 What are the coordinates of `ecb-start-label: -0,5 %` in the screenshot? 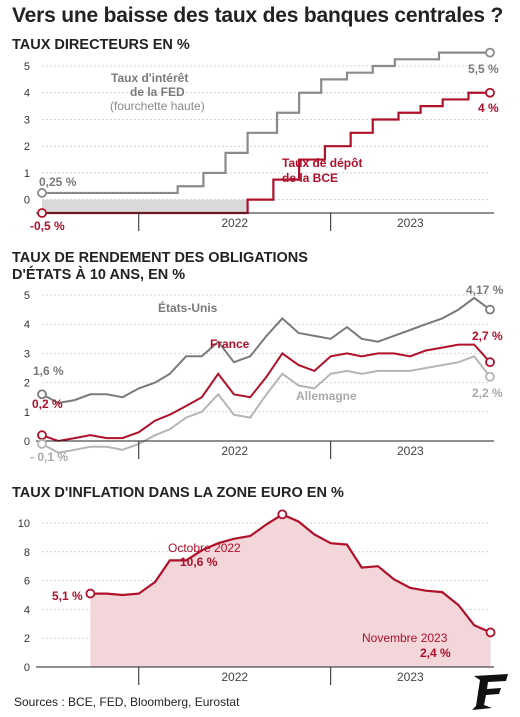 It's located at (47, 226).